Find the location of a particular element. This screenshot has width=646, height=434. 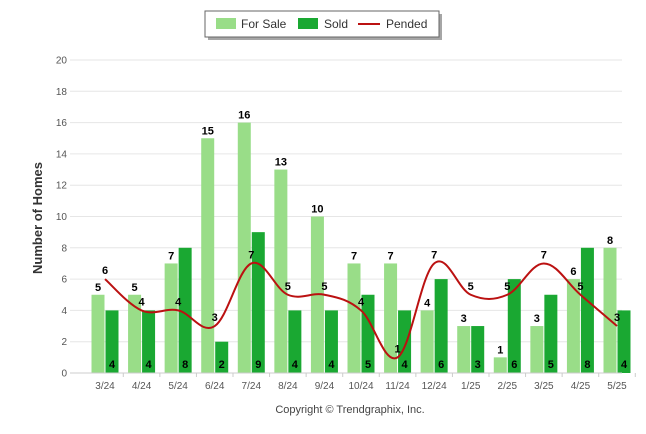

x-tick-label: 12/24 is located at coordinates (434, 386).